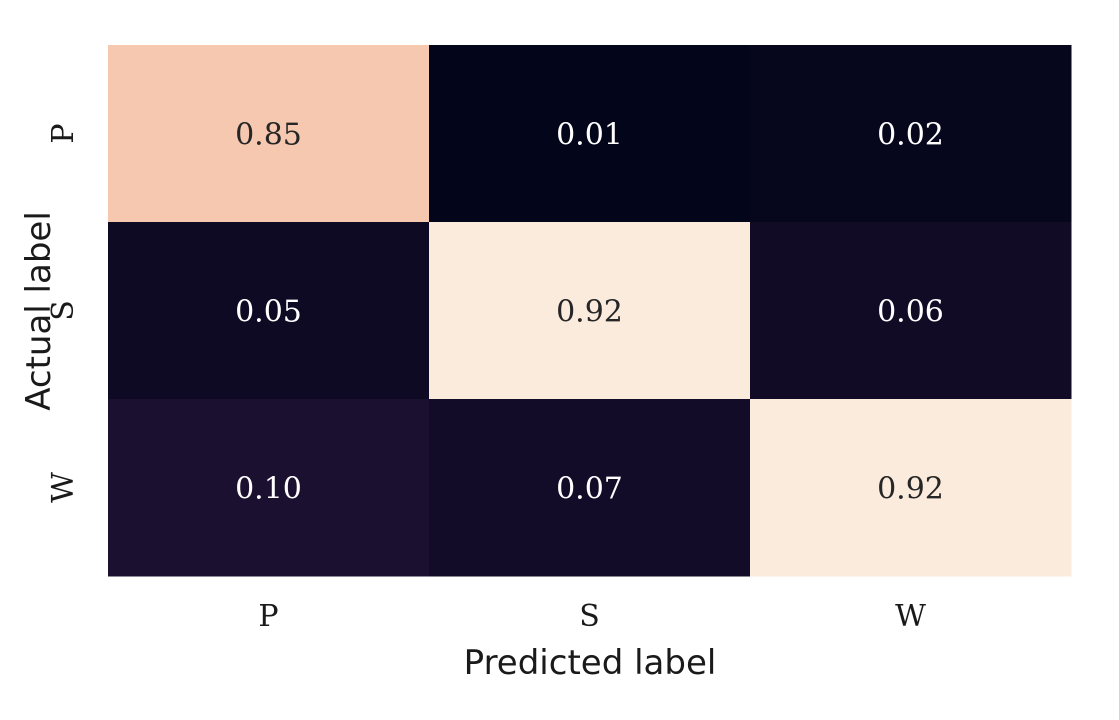 The image size is (1119, 720). What do you see at coordinates (63, 133) in the screenshot?
I see `y-tick-label-P: P` at bounding box center [63, 133].